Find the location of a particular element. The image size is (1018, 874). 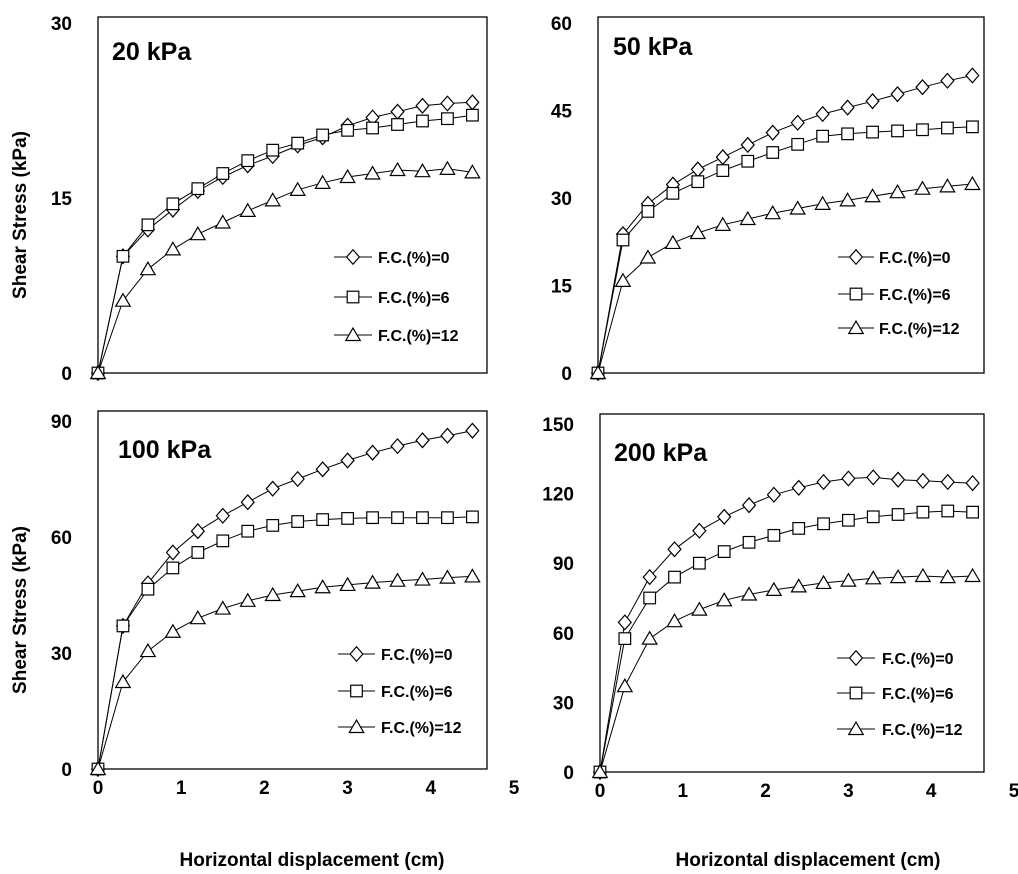

x-tick-label: 3 is located at coordinates (848, 791).